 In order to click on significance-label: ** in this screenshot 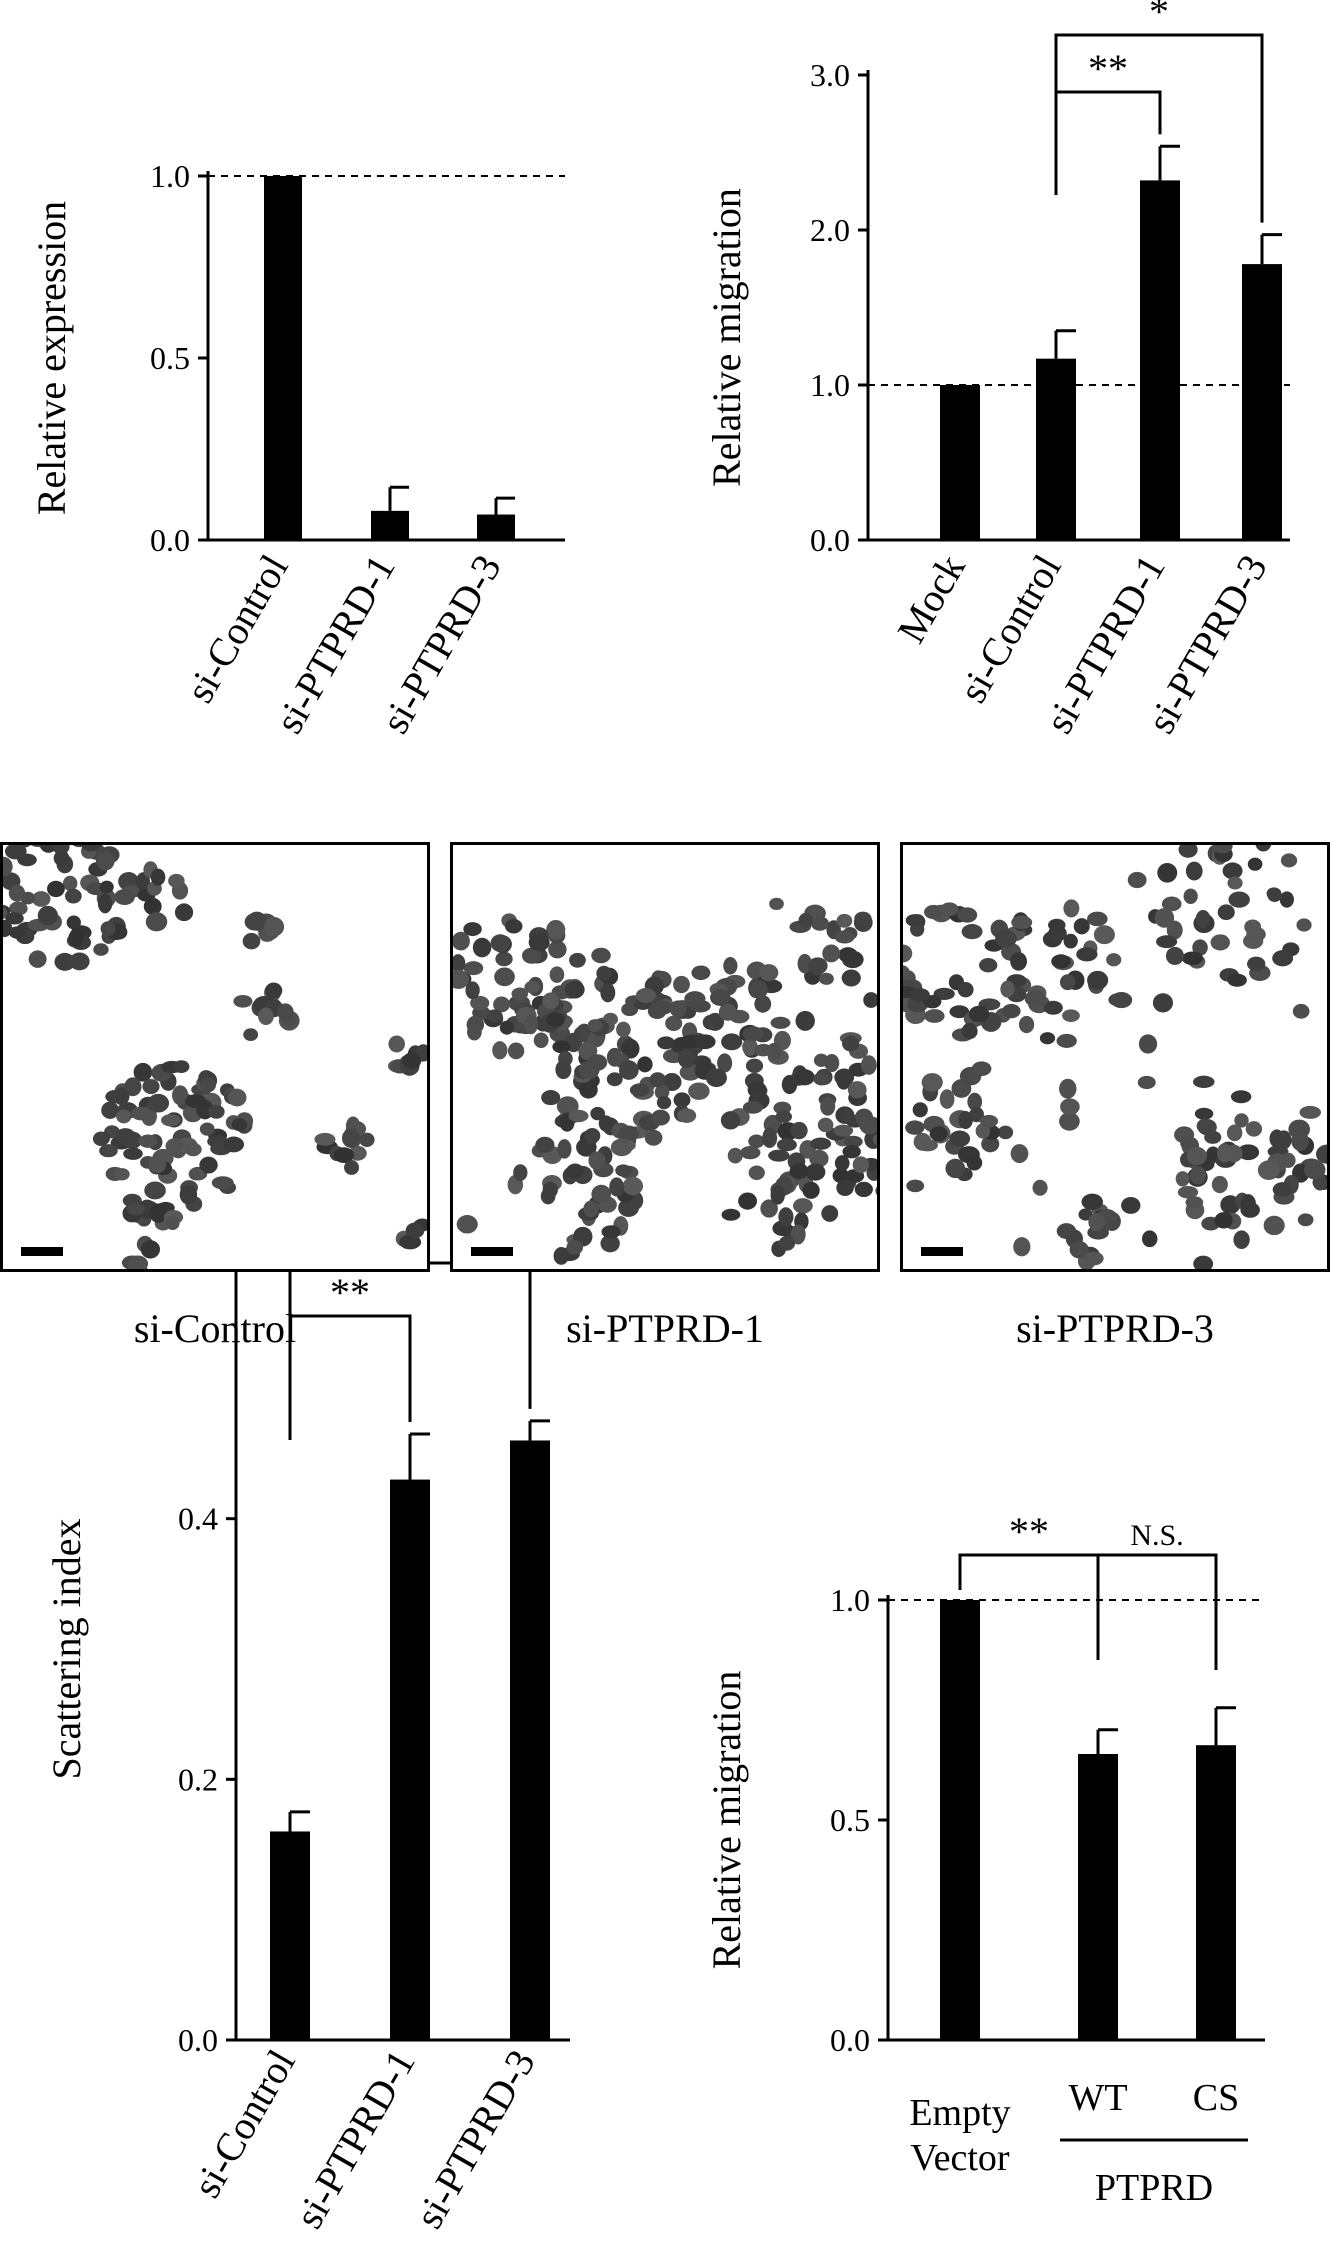, I will do `click(1029, 1531)`.